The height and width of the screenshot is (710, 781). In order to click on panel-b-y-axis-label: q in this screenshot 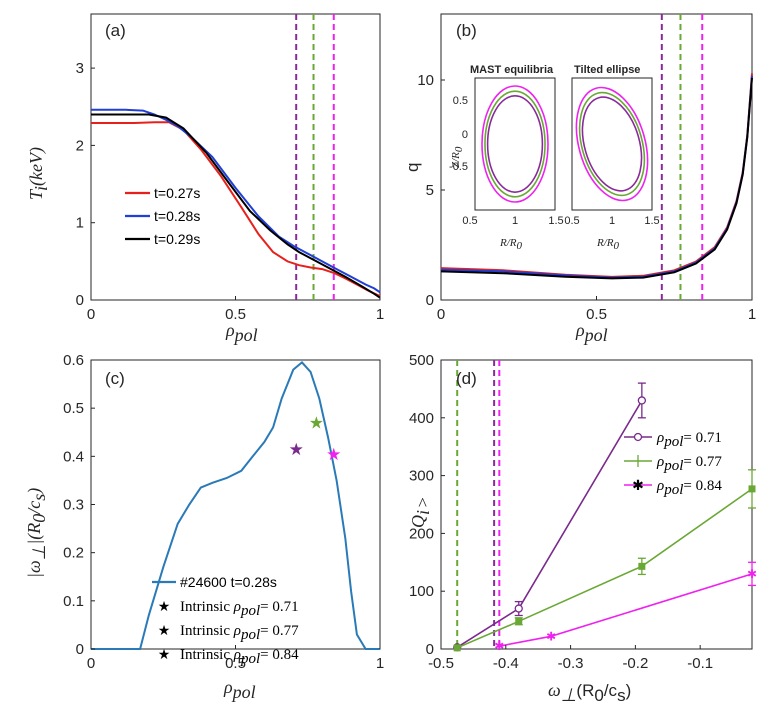, I will do `click(412, 167)`.